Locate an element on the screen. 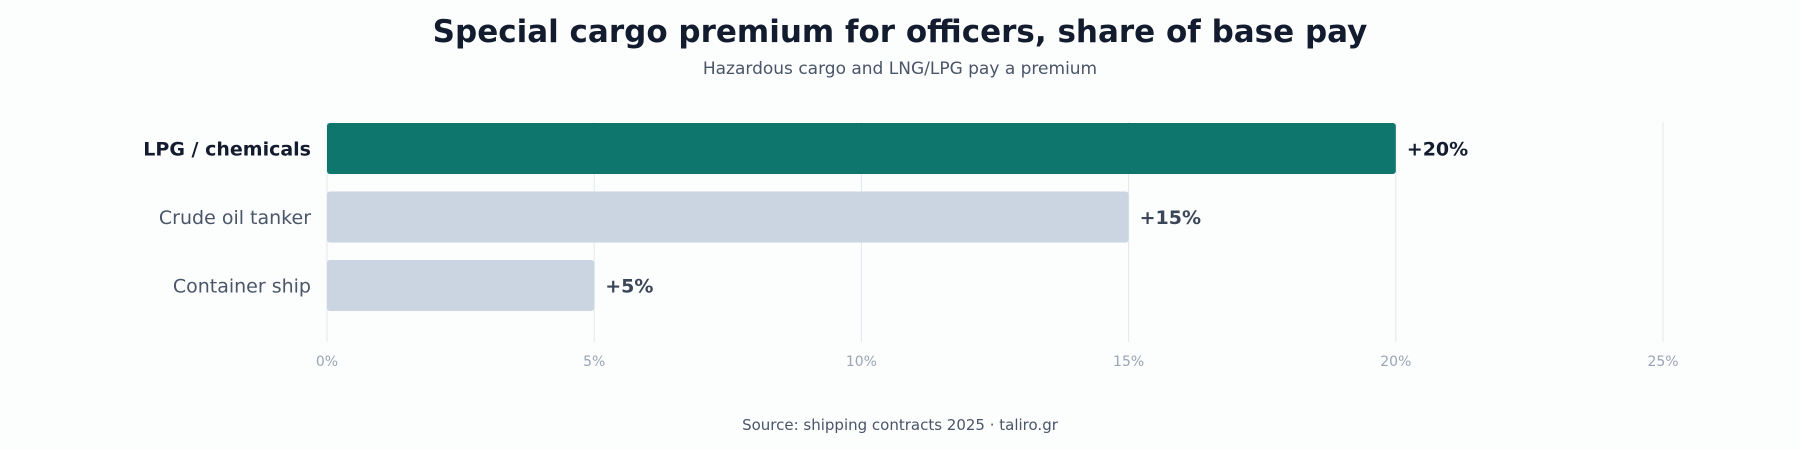 The image size is (1800, 450). x-tick-label: 15% is located at coordinates (1128, 362).